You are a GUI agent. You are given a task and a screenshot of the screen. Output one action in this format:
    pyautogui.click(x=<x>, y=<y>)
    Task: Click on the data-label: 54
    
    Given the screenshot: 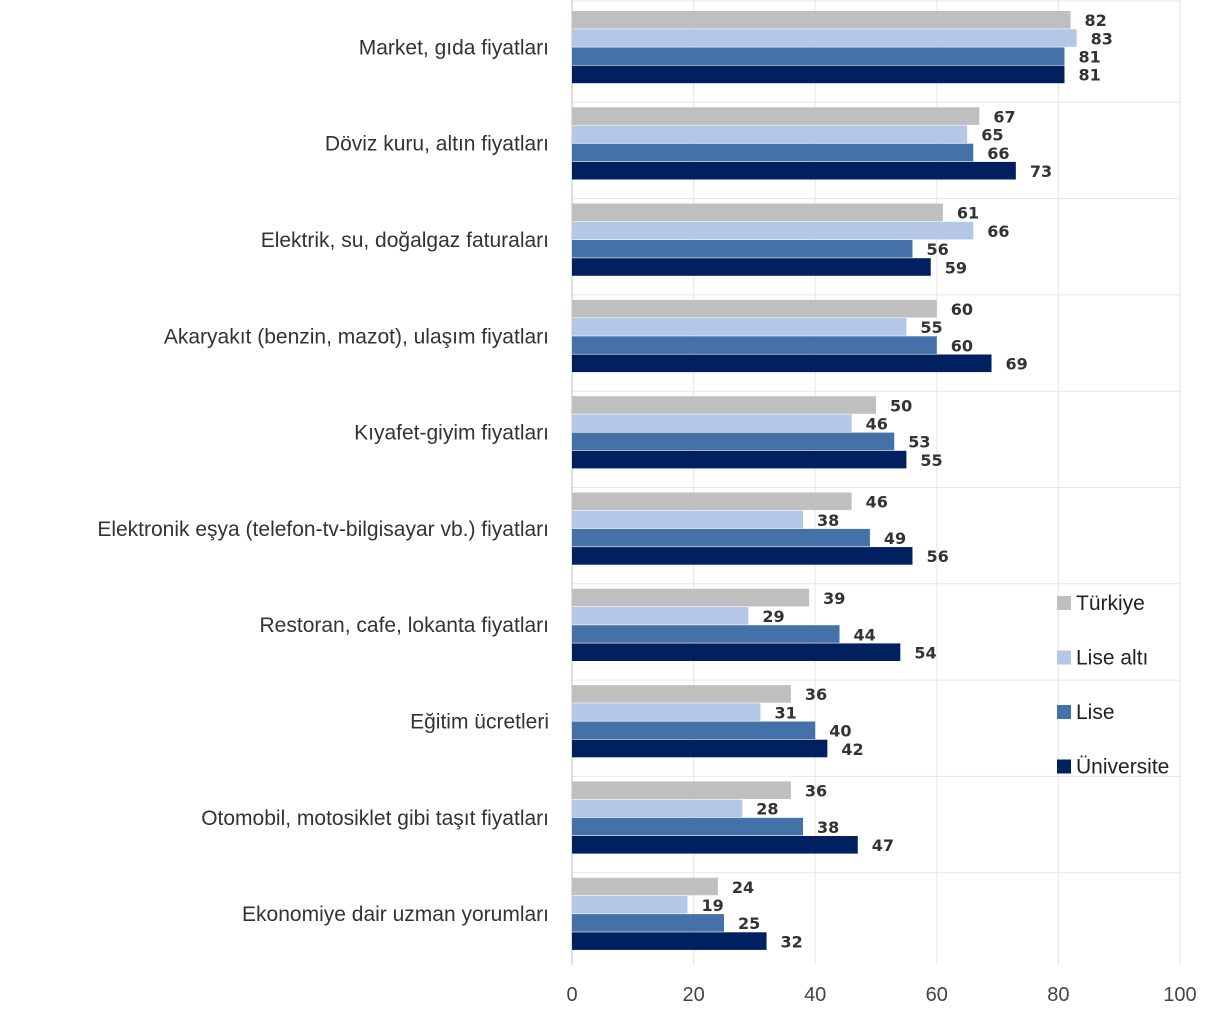 What is the action you would take?
    pyautogui.click(x=925, y=653)
    